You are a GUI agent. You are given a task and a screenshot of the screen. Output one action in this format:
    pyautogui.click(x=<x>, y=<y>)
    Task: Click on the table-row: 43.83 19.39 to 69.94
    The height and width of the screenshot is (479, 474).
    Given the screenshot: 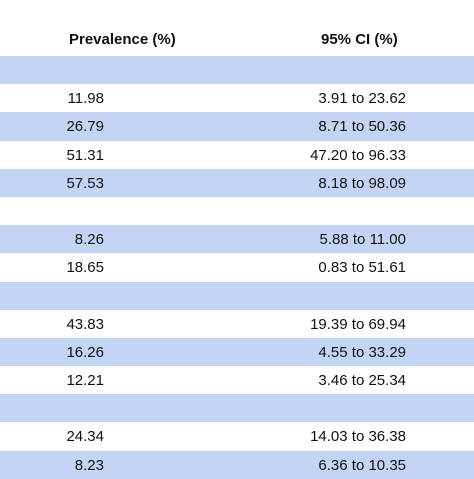 What is the action you would take?
    pyautogui.click(x=237, y=323)
    